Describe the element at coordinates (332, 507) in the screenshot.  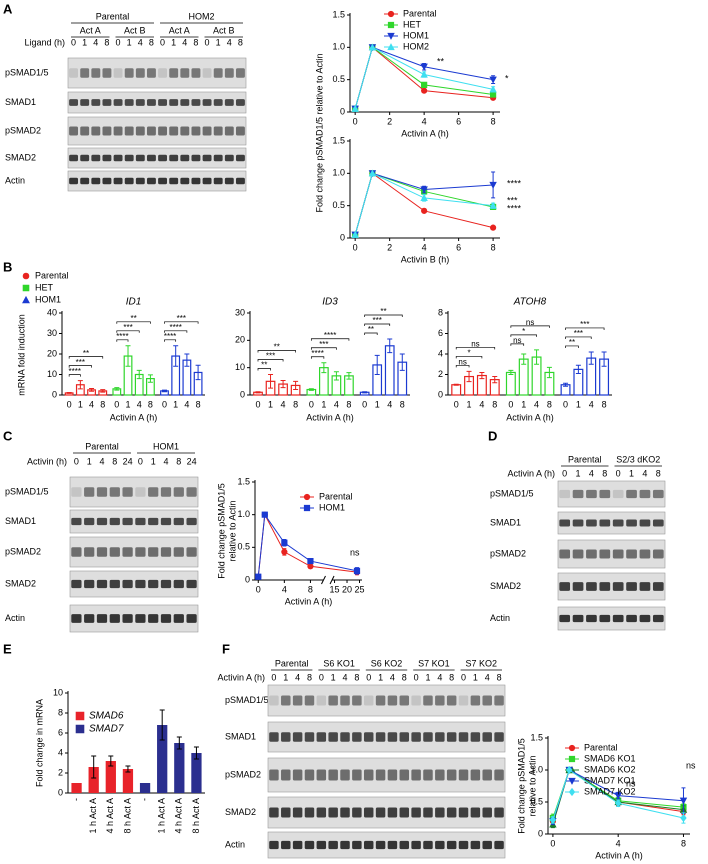
I see `legend-label: HOM1` at that location.